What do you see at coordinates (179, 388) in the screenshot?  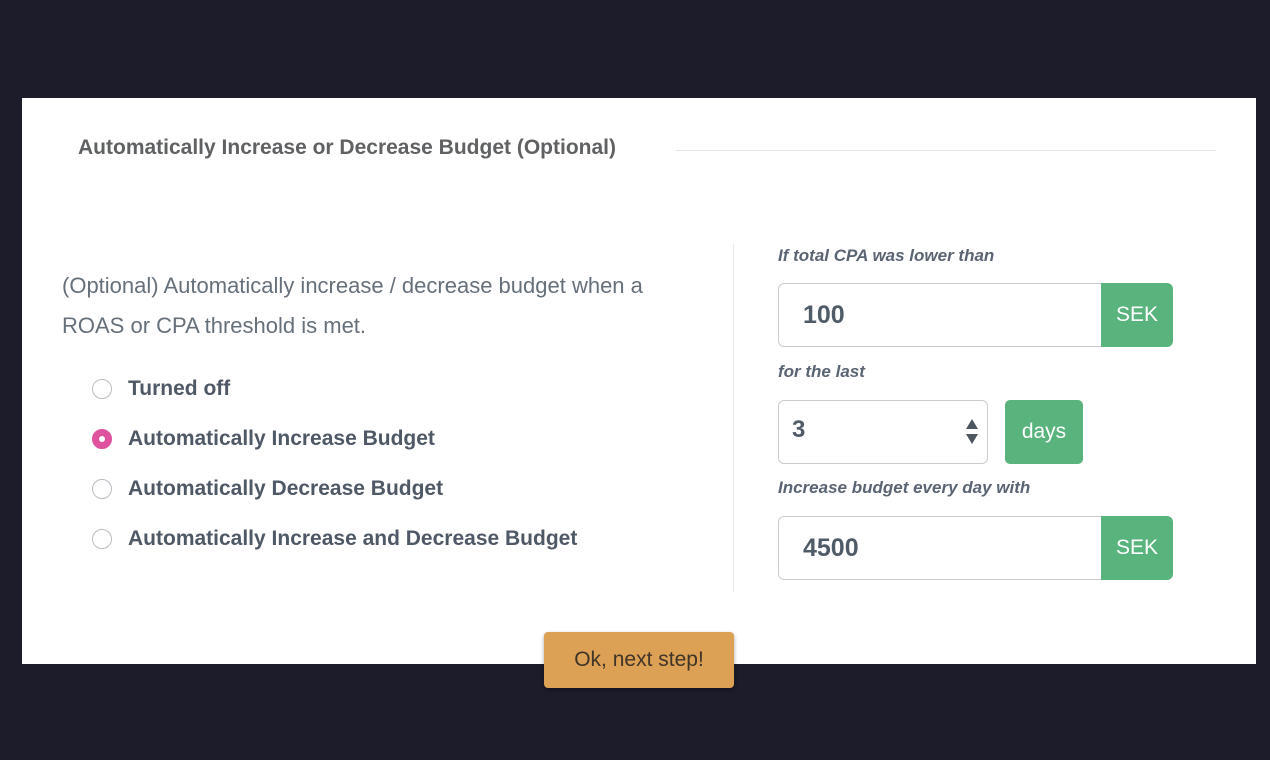 I see `radio-label: Turned off` at bounding box center [179, 388].